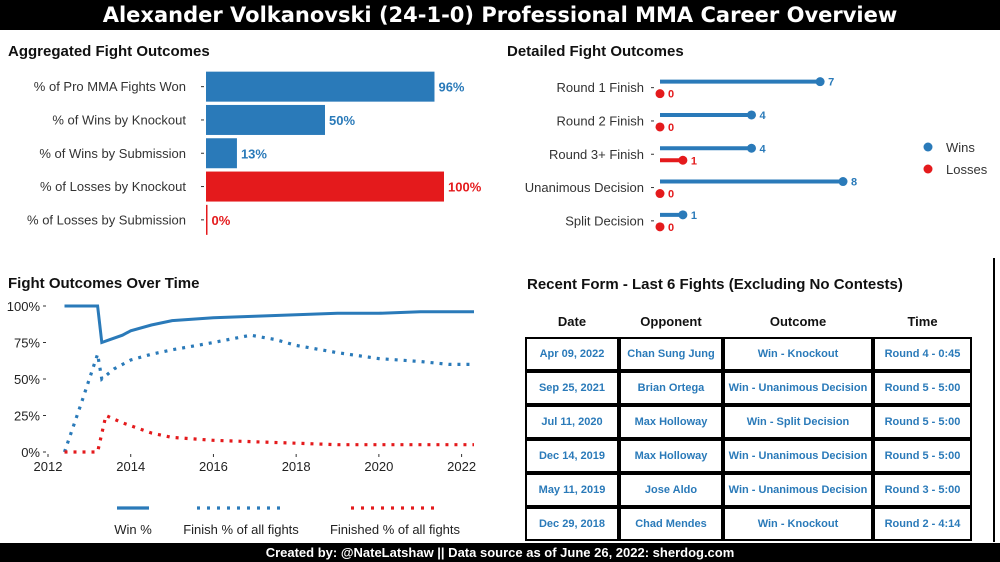 This screenshot has width=1000, height=562. What do you see at coordinates (960, 147) in the screenshot?
I see `legend-label: Wins` at bounding box center [960, 147].